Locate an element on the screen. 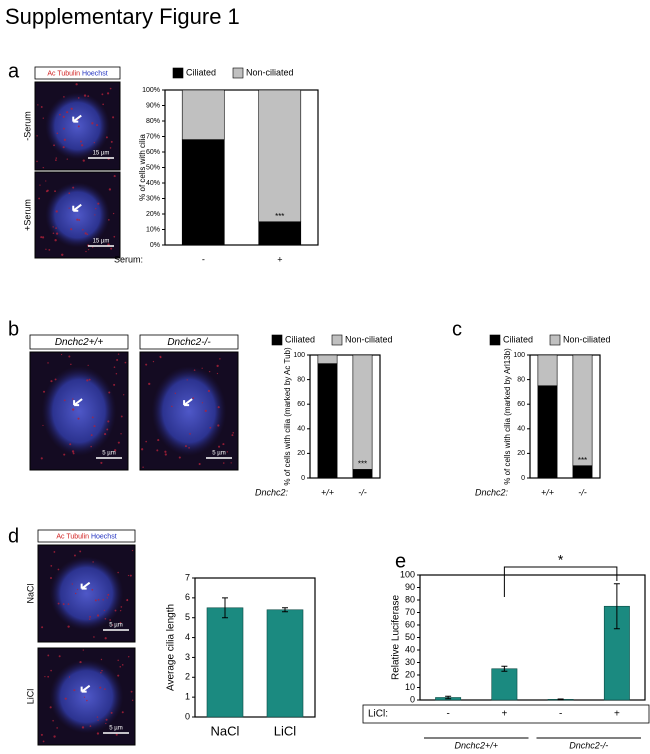  image-label: -Serum is located at coordinates (27, 126).